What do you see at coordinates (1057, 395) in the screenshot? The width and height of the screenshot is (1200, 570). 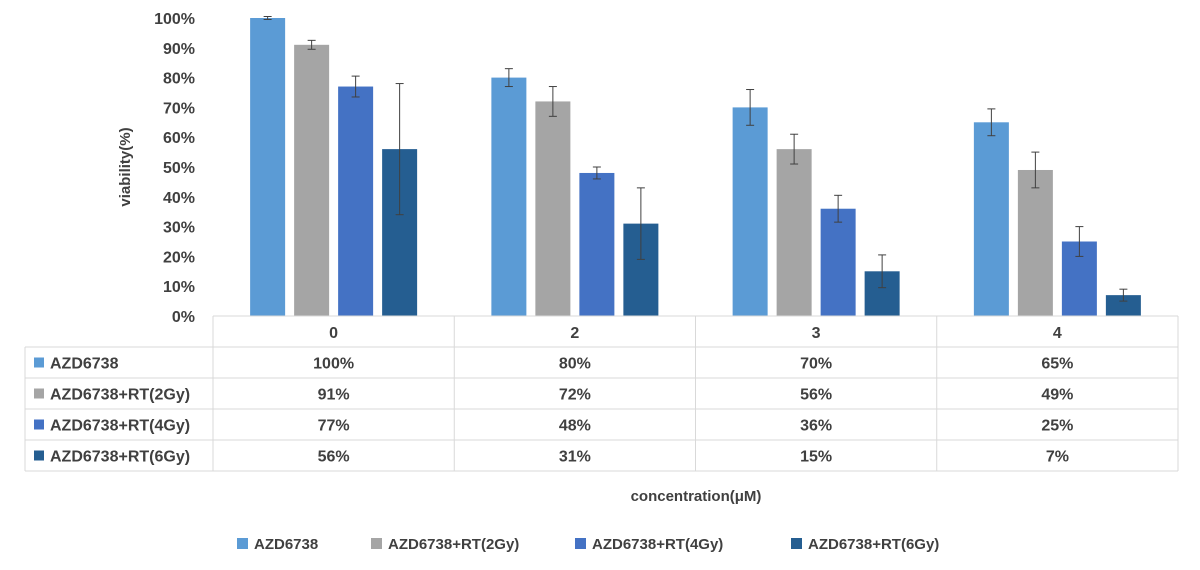 I see `data-label: 49%` at bounding box center [1057, 395].